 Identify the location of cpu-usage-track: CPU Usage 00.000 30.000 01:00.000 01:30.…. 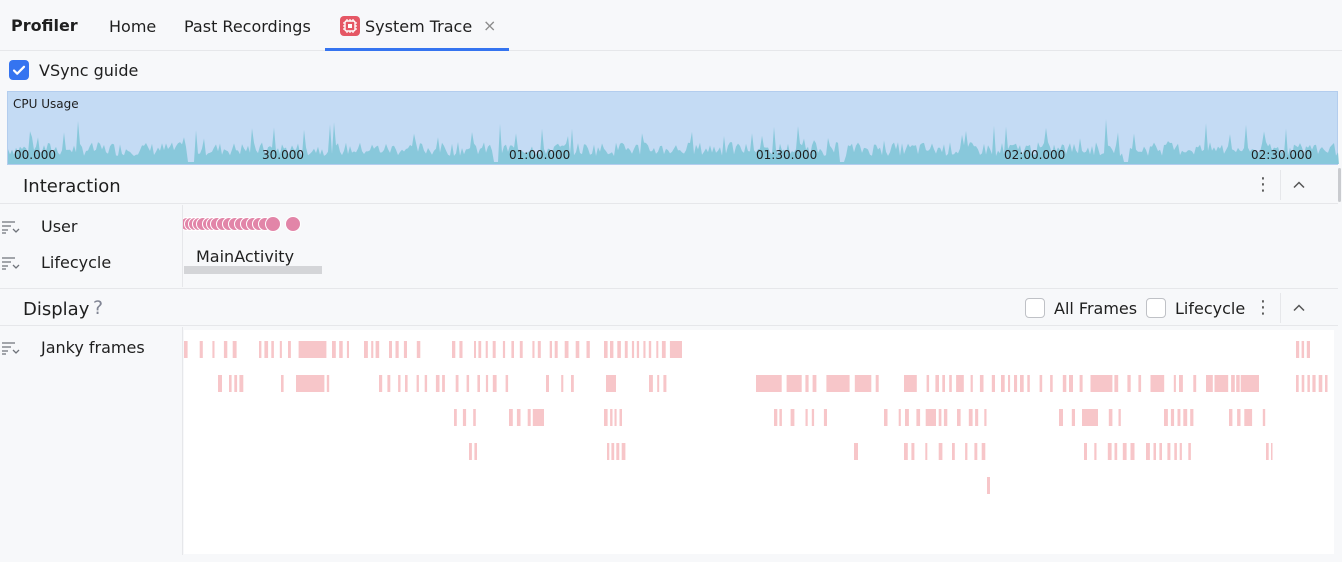
(673, 128).